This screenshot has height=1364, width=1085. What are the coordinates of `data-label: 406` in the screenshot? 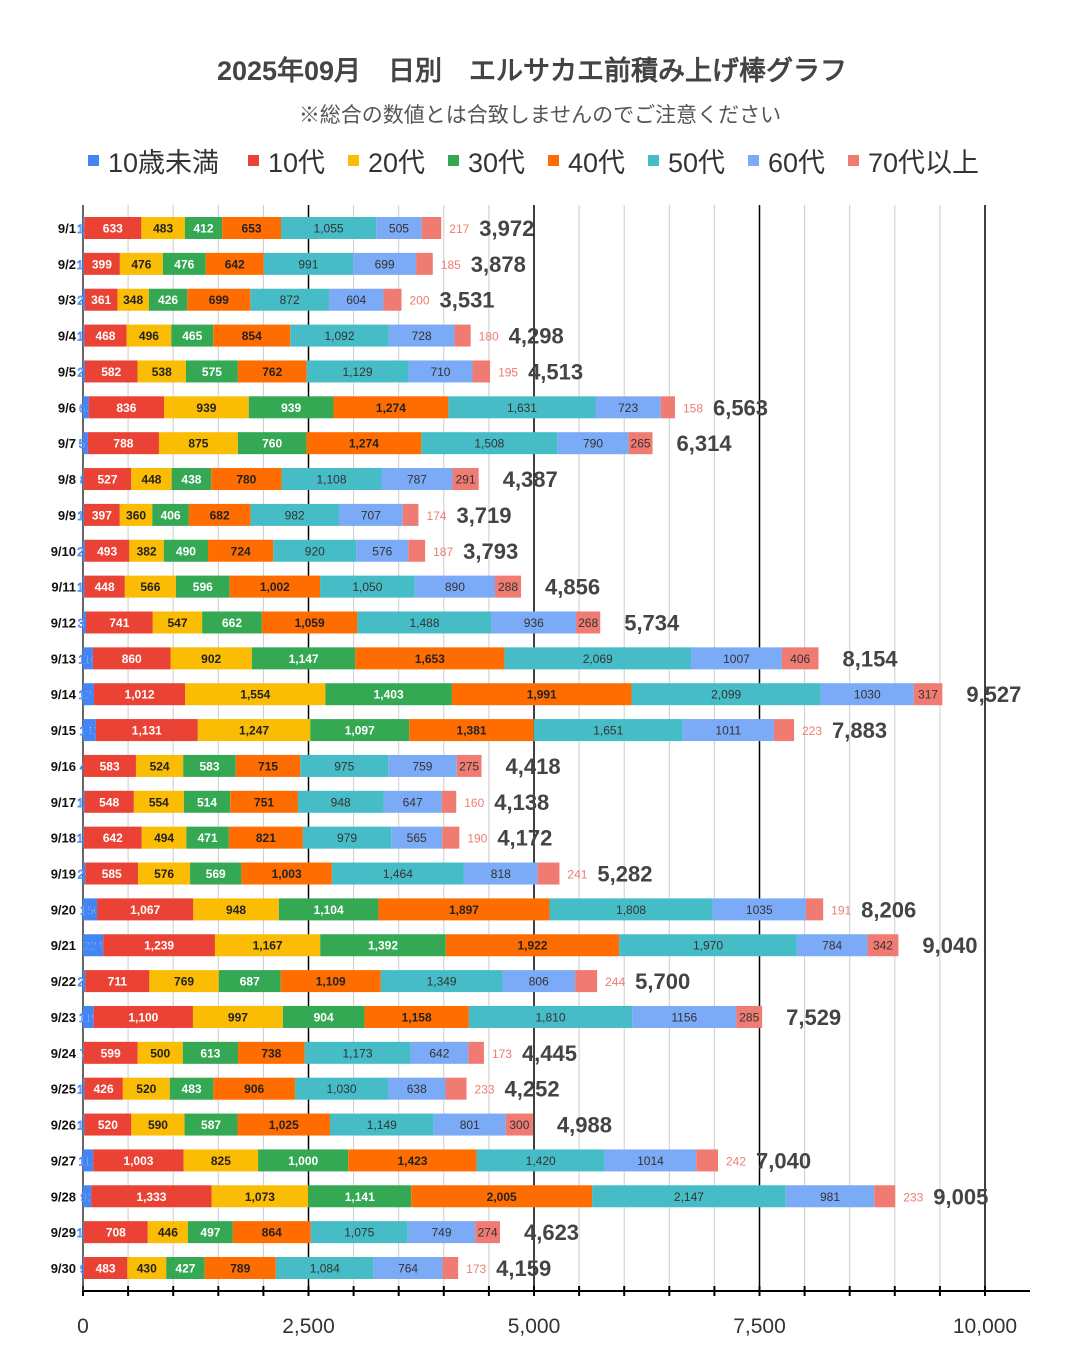 It's located at (800, 659).